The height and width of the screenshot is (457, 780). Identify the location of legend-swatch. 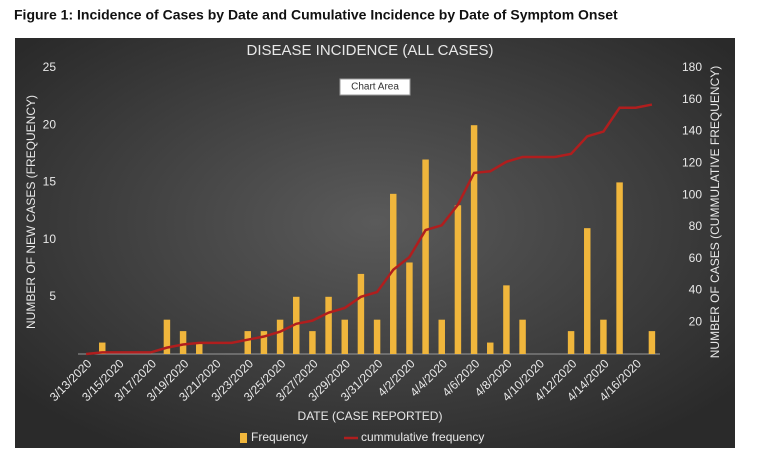
(243, 438).